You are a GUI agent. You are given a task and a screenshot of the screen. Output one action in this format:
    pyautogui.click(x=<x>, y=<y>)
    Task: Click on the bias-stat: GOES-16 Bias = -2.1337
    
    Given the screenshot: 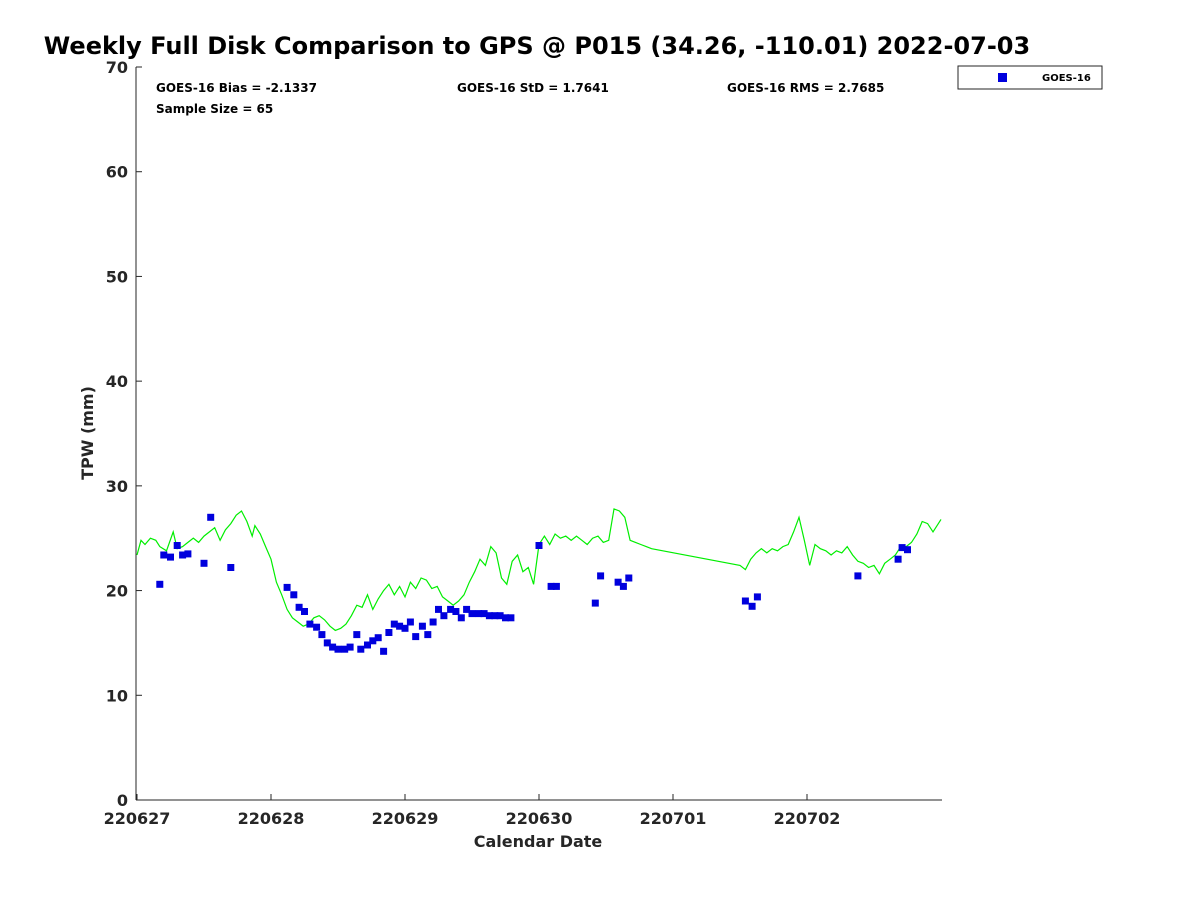 What is the action you would take?
    pyautogui.click(x=236, y=88)
    